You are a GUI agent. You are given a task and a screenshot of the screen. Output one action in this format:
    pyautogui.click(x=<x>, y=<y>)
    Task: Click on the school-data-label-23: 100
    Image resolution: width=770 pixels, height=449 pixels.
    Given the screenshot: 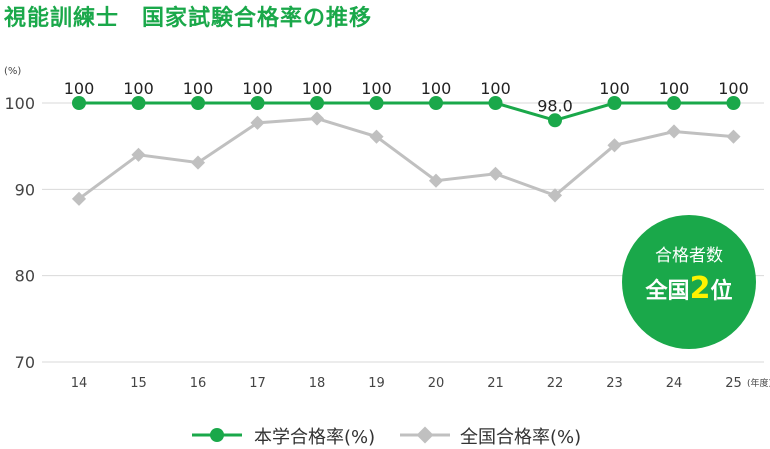 What is the action you would take?
    pyautogui.click(x=614, y=88)
    